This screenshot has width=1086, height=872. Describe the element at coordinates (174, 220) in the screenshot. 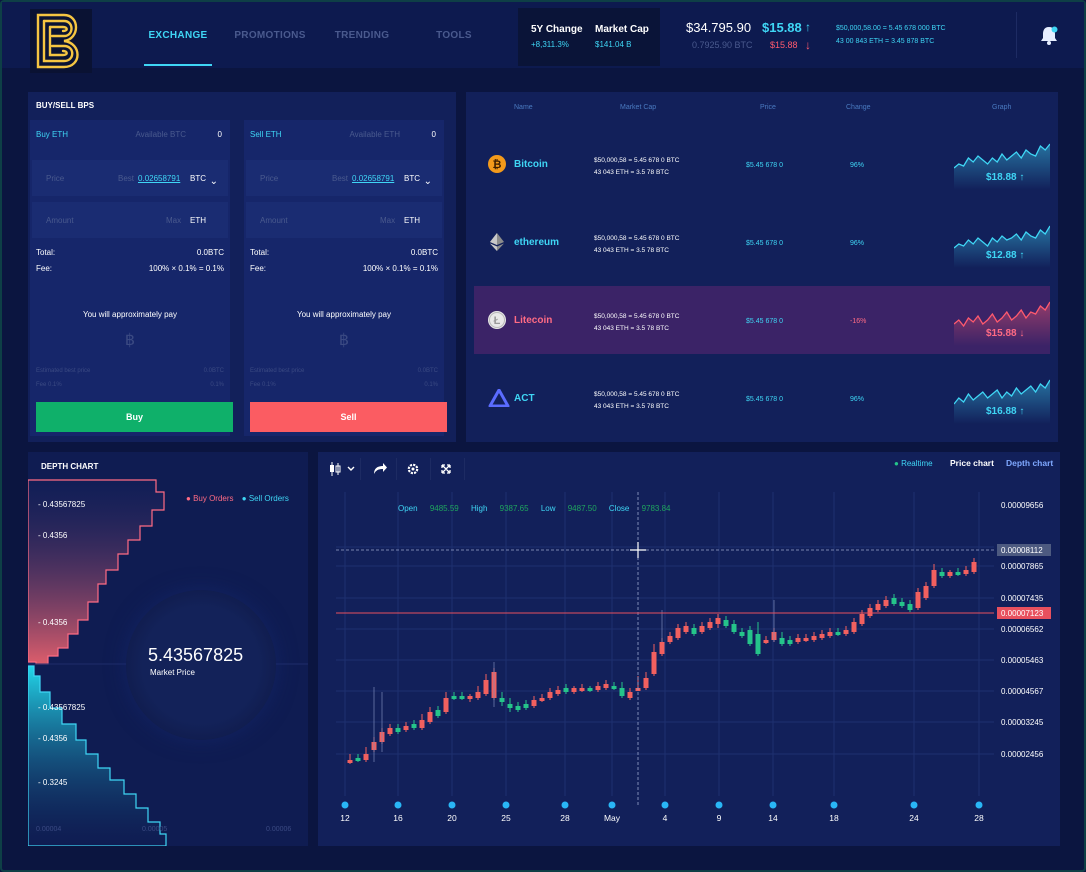

I see `max-label: Max` at that location.